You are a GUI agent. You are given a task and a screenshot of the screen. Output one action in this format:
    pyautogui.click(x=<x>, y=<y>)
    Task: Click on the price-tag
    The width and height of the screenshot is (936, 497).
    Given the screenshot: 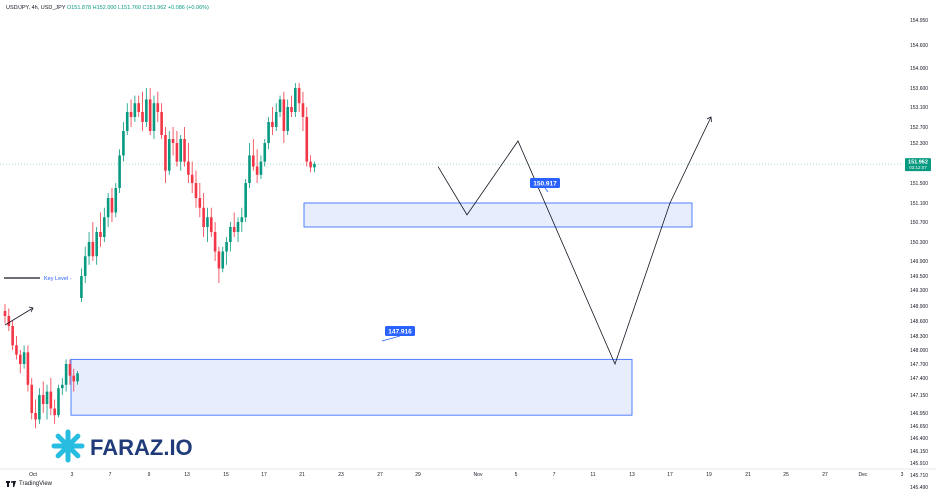 What is the action you would take?
    pyautogui.click(x=918, y=165)
    